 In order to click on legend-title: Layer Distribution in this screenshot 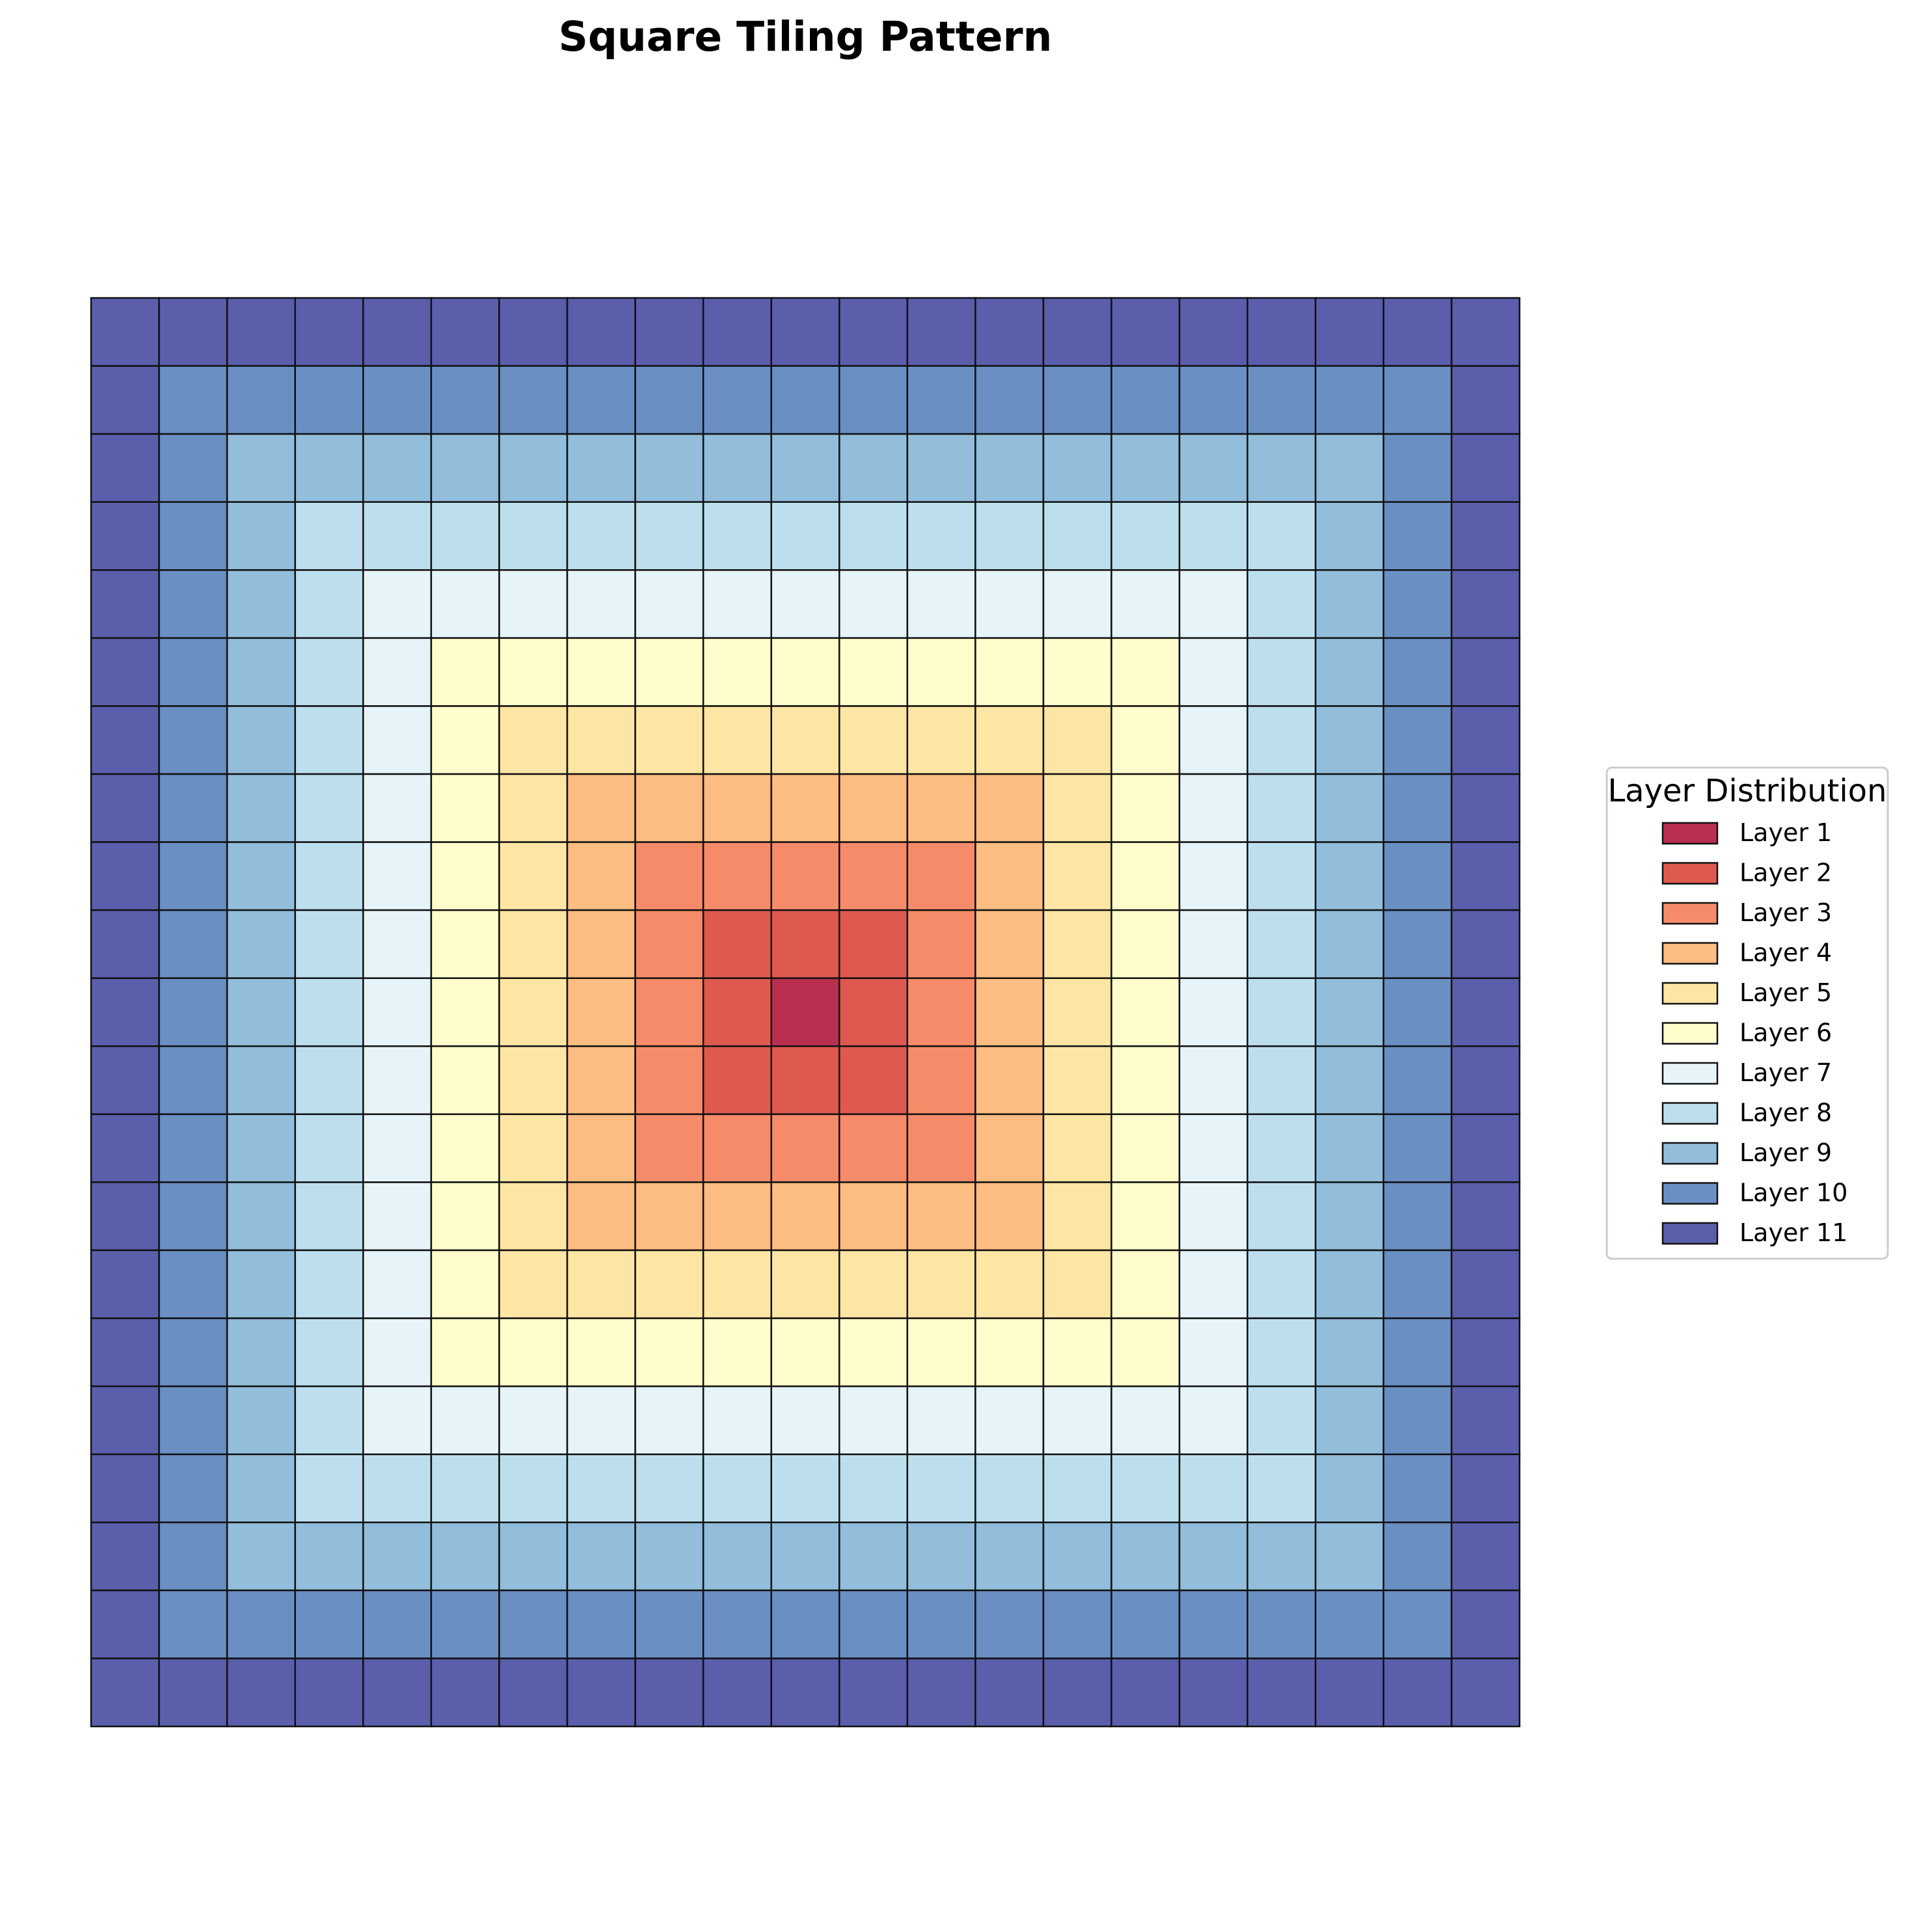, I will do `click(1747, 791)`.